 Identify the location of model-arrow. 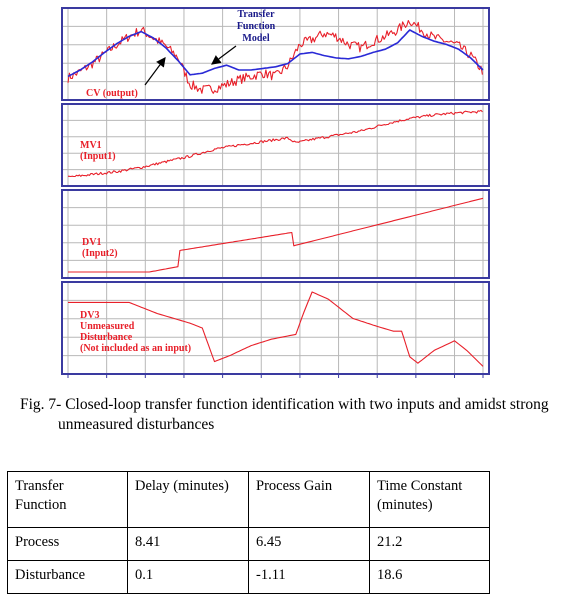
(224, 55).